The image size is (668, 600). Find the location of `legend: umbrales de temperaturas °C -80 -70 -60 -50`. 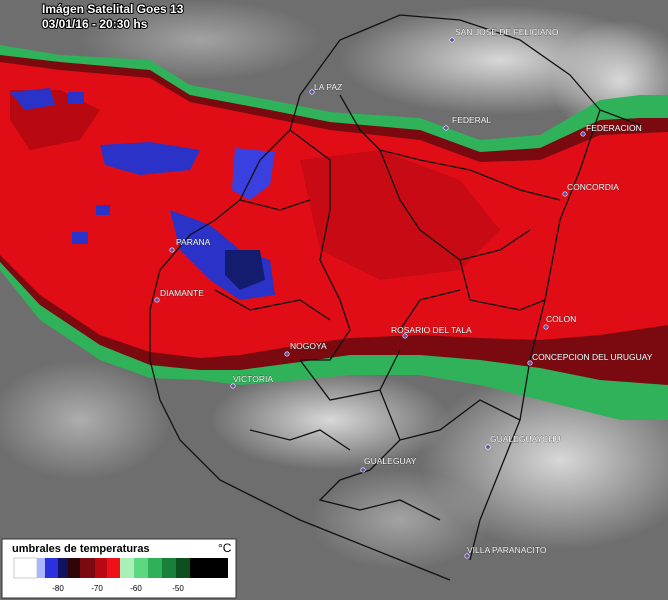

legend: umbrales de temperaturas °C -80 -70 -60 -50 is located at coordinates (119, 568).